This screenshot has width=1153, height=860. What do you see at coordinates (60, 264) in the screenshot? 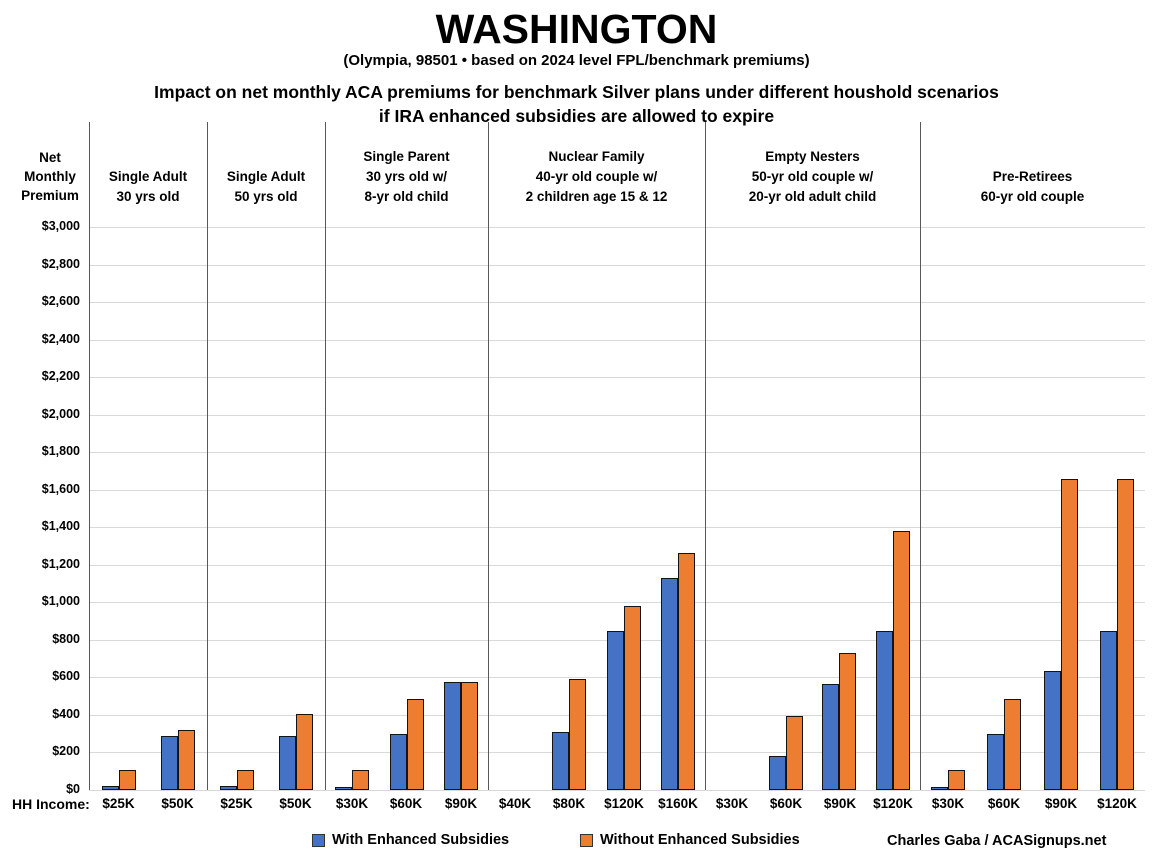
I see `y-tick-label: $2,800` at bounding box center [60, 264].